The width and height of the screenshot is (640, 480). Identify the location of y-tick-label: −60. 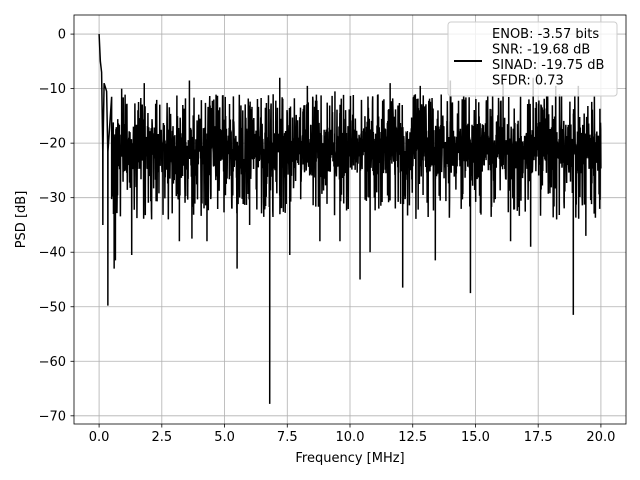
(52, 362).